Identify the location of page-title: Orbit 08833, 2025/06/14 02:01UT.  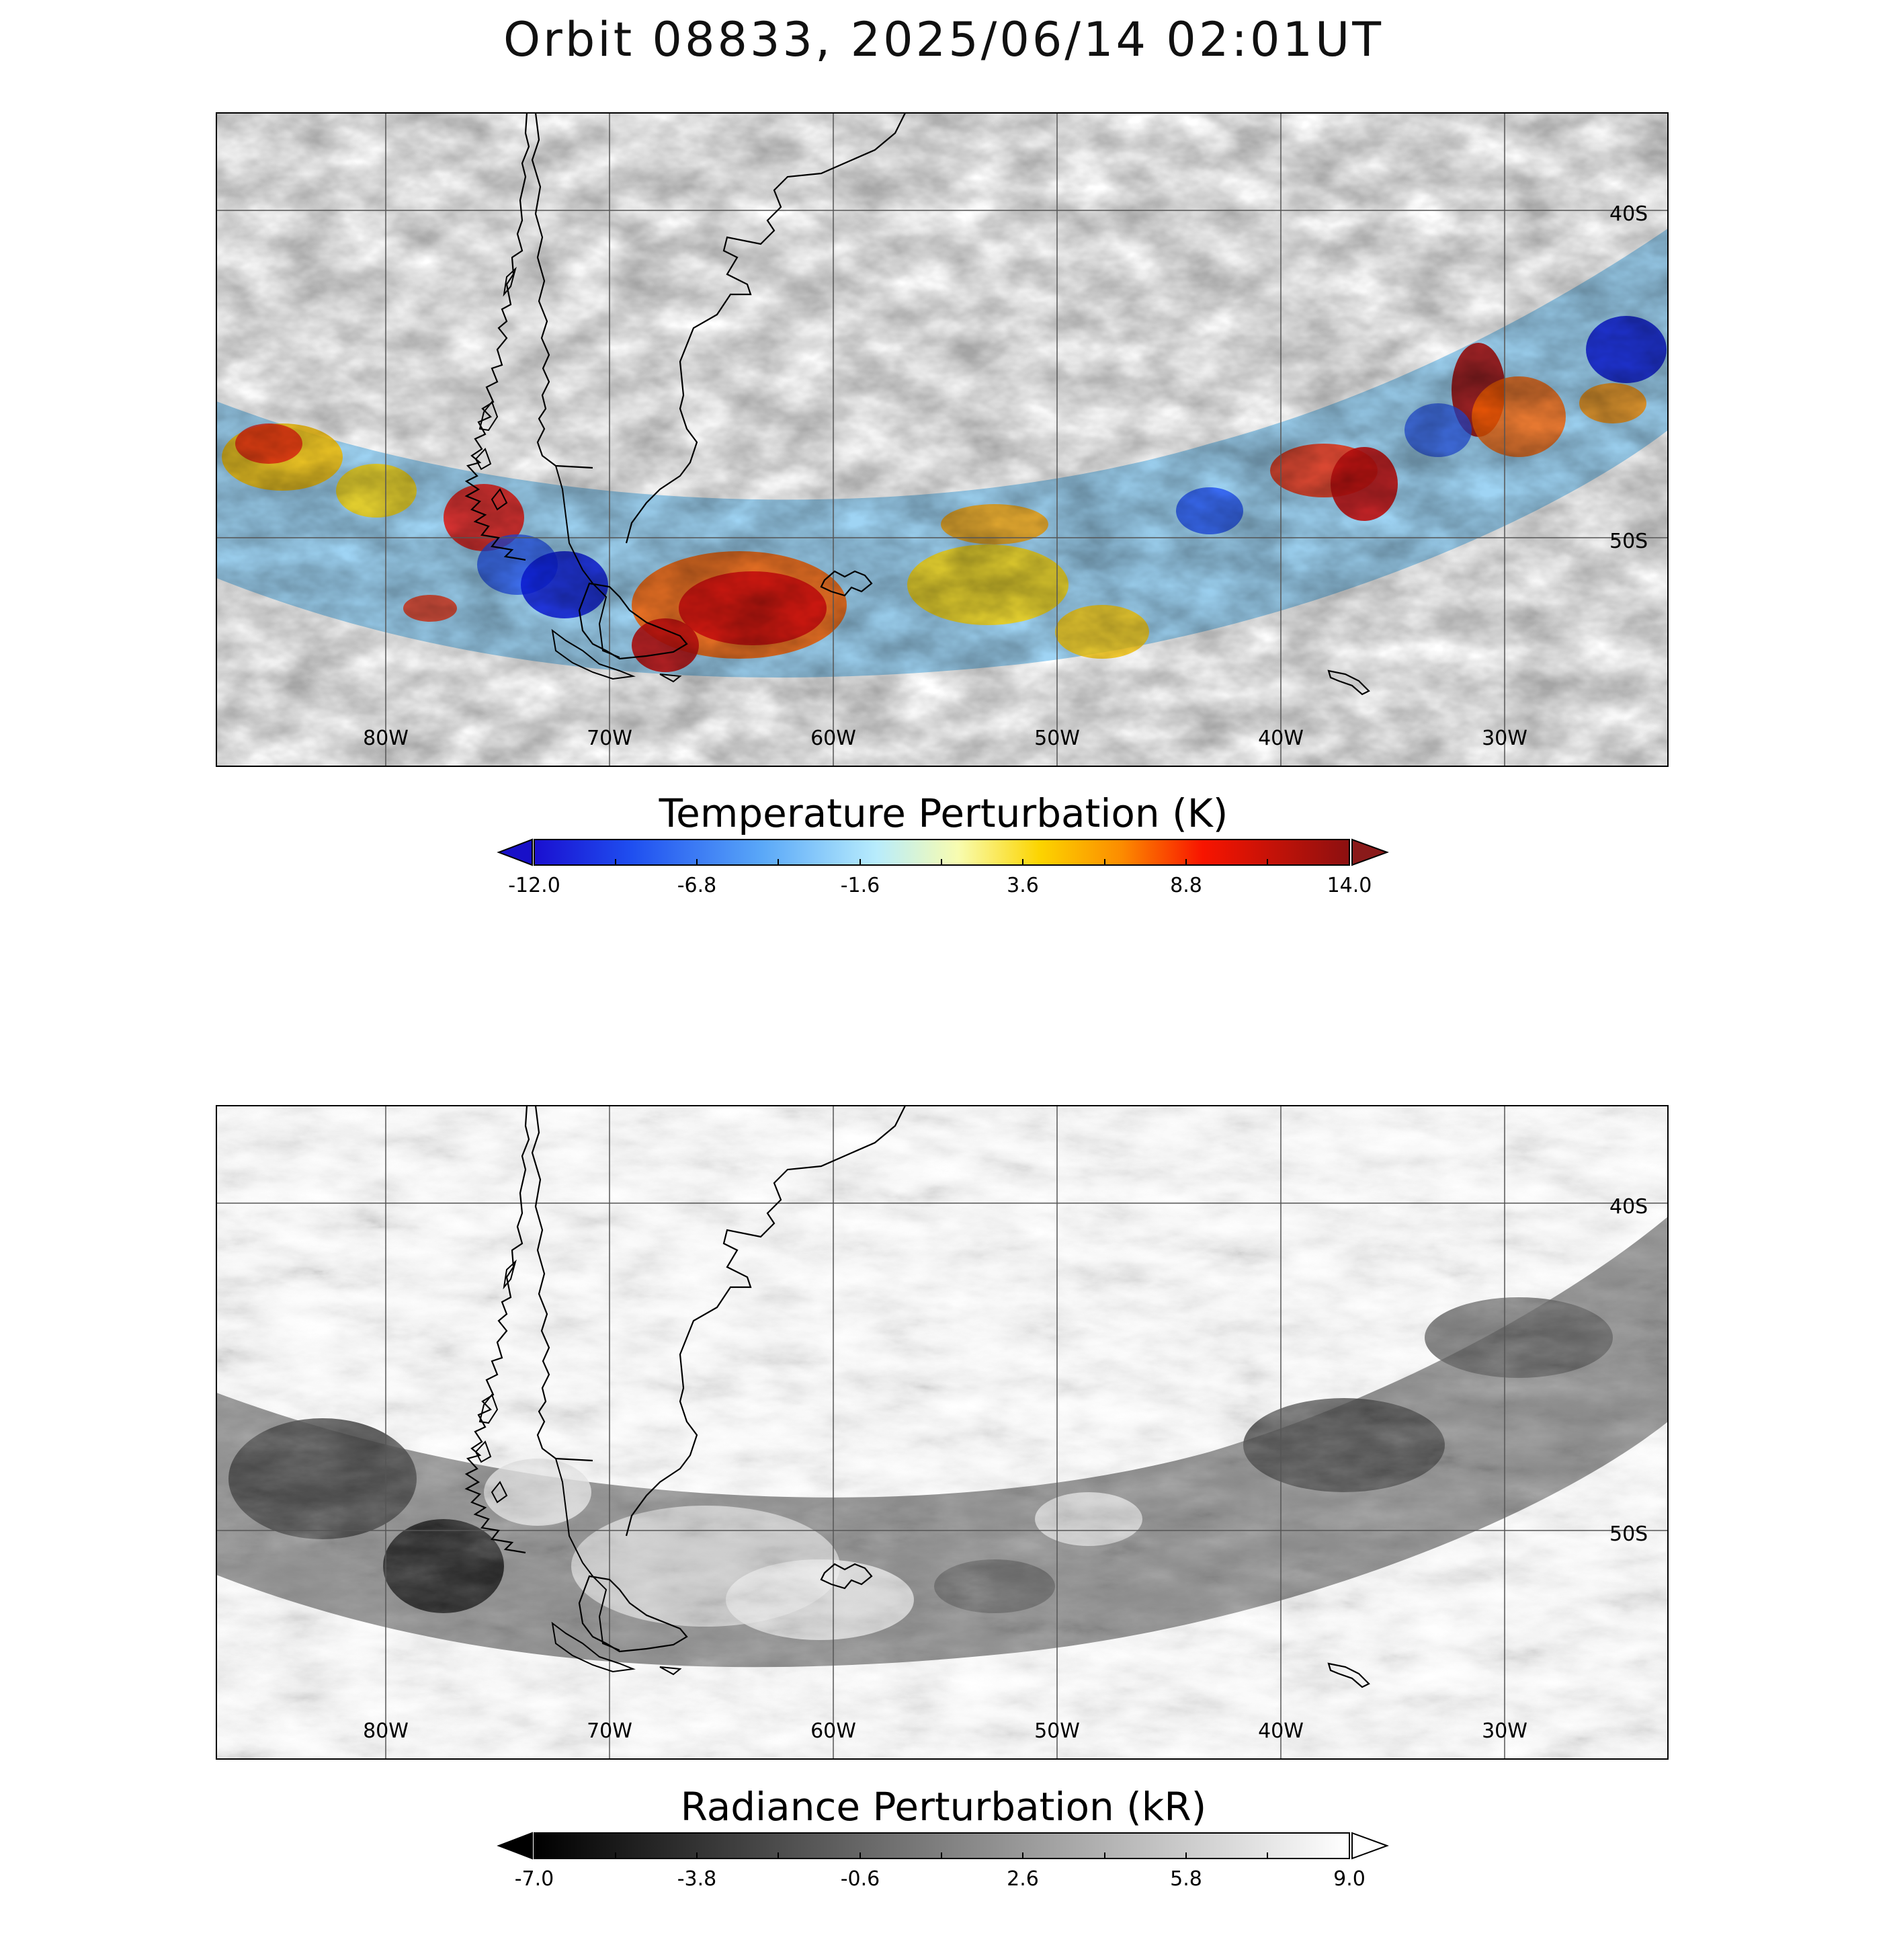
(944, 39).